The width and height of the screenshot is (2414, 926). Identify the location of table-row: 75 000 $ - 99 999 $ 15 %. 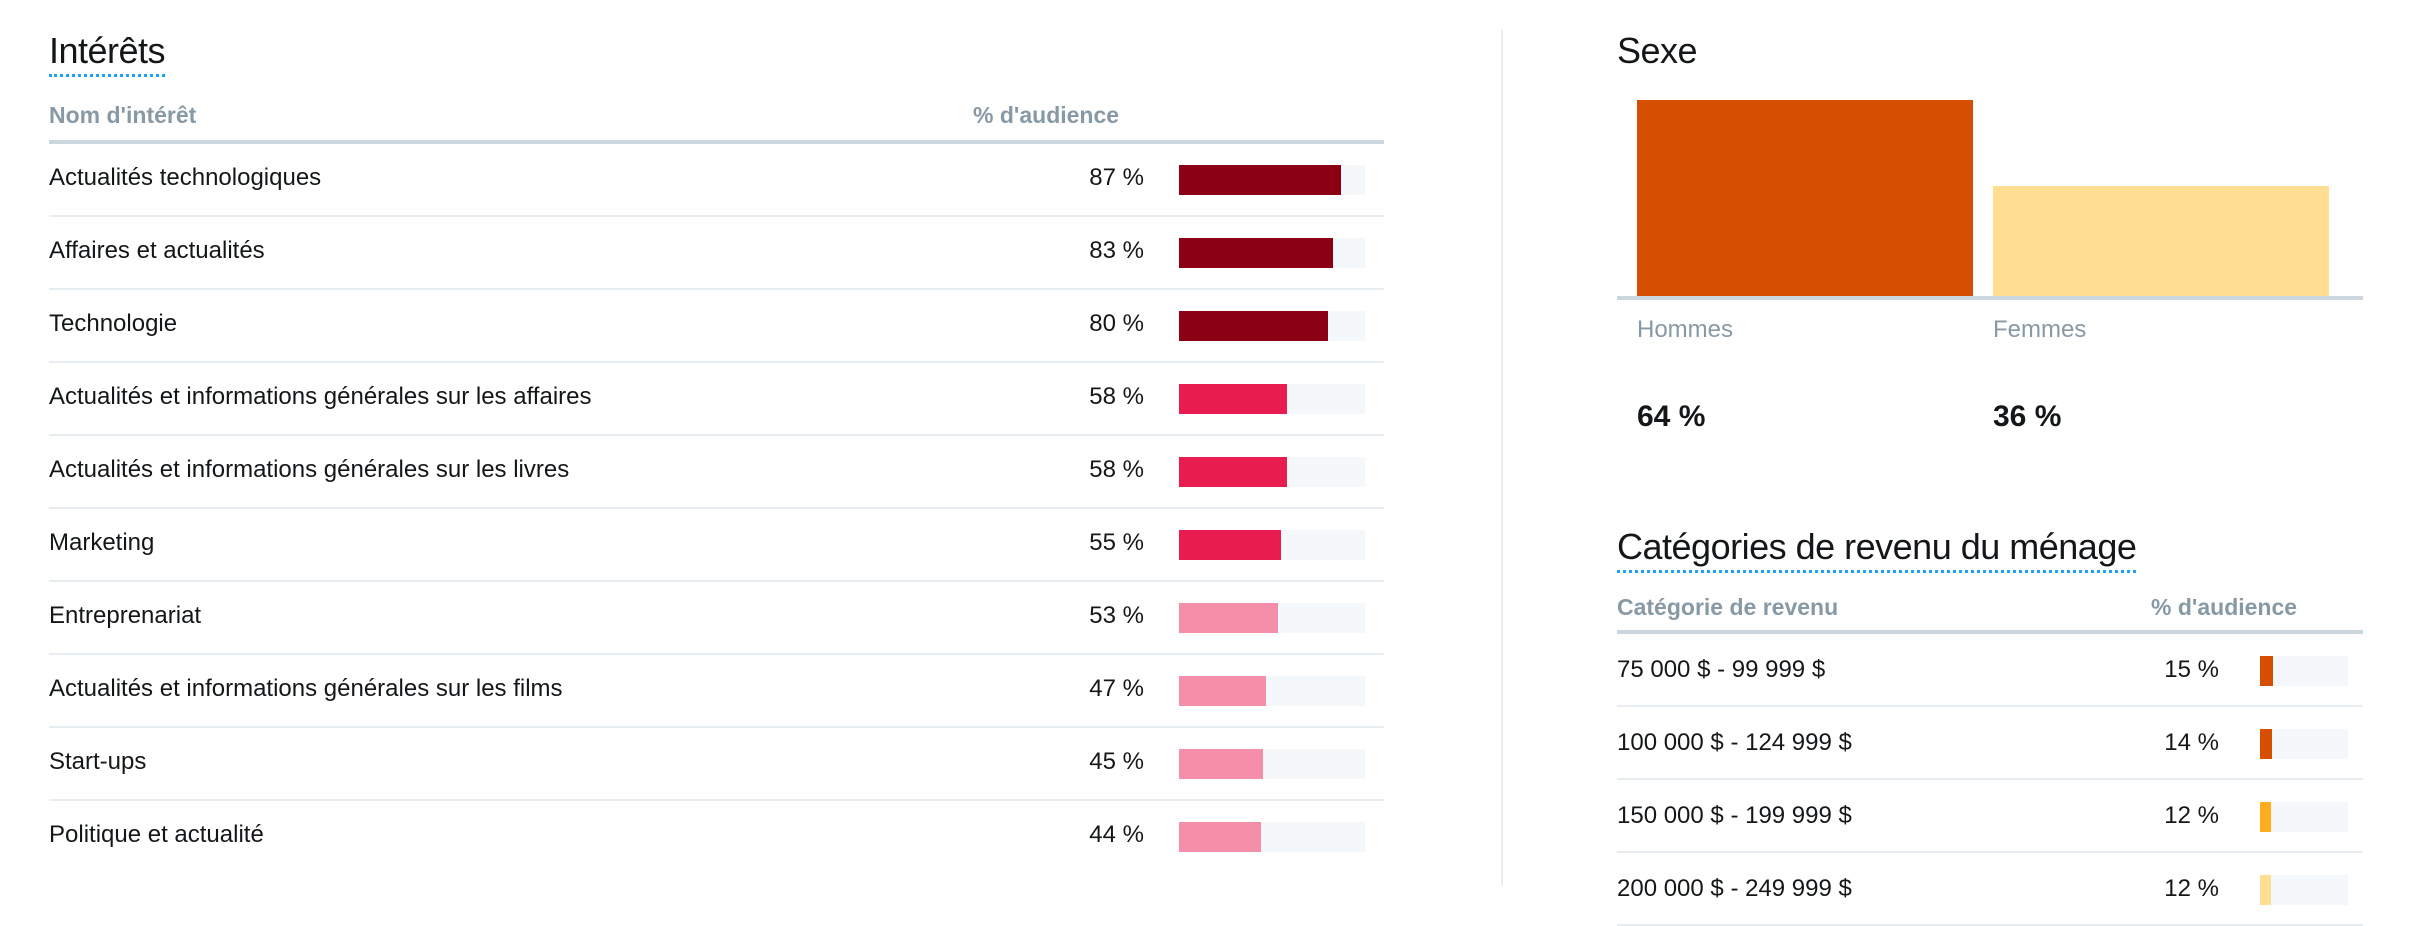
(1990, 670).